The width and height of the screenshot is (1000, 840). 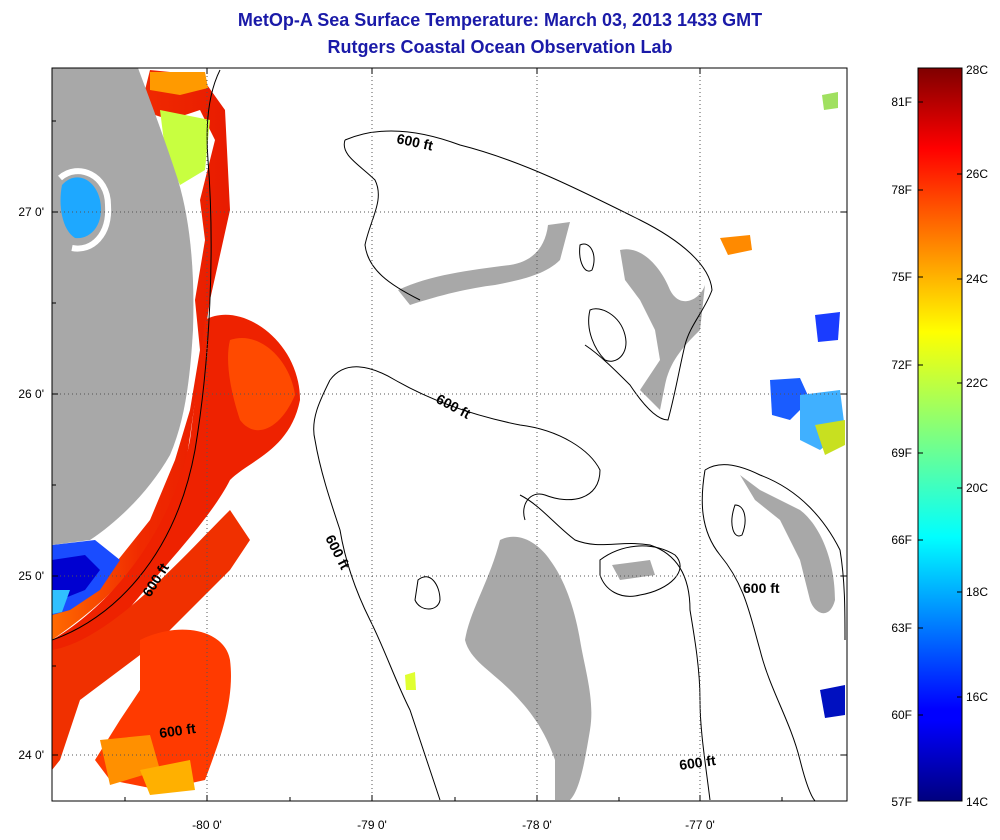 I want to click on contour-label-grand-bahama: 600 ft, so click(x=414, y=141).